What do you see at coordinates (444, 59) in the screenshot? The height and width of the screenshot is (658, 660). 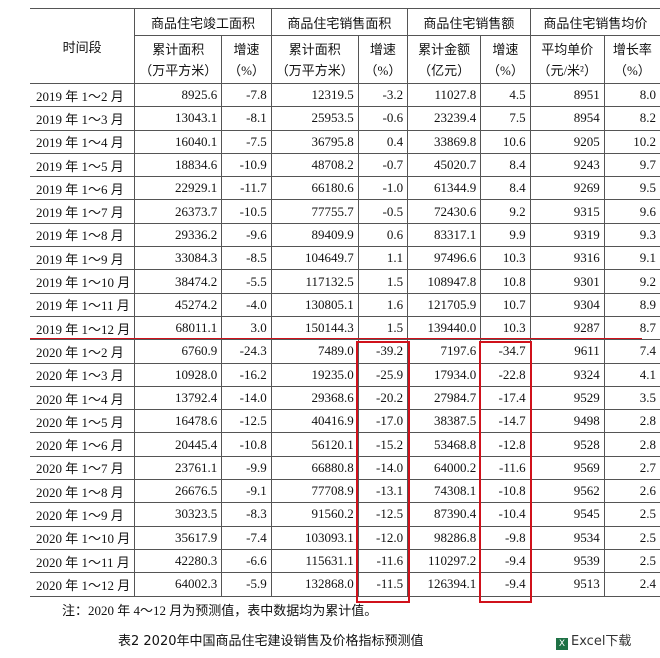 I see `column-header: 累计金额 （亿元）` at bounding box center [444, 59].